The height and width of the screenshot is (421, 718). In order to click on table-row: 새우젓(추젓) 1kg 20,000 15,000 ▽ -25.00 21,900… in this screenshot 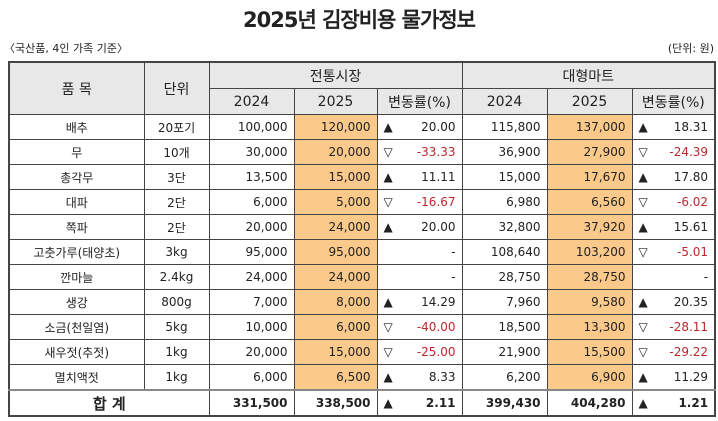, I will do `click(362, 352)`.